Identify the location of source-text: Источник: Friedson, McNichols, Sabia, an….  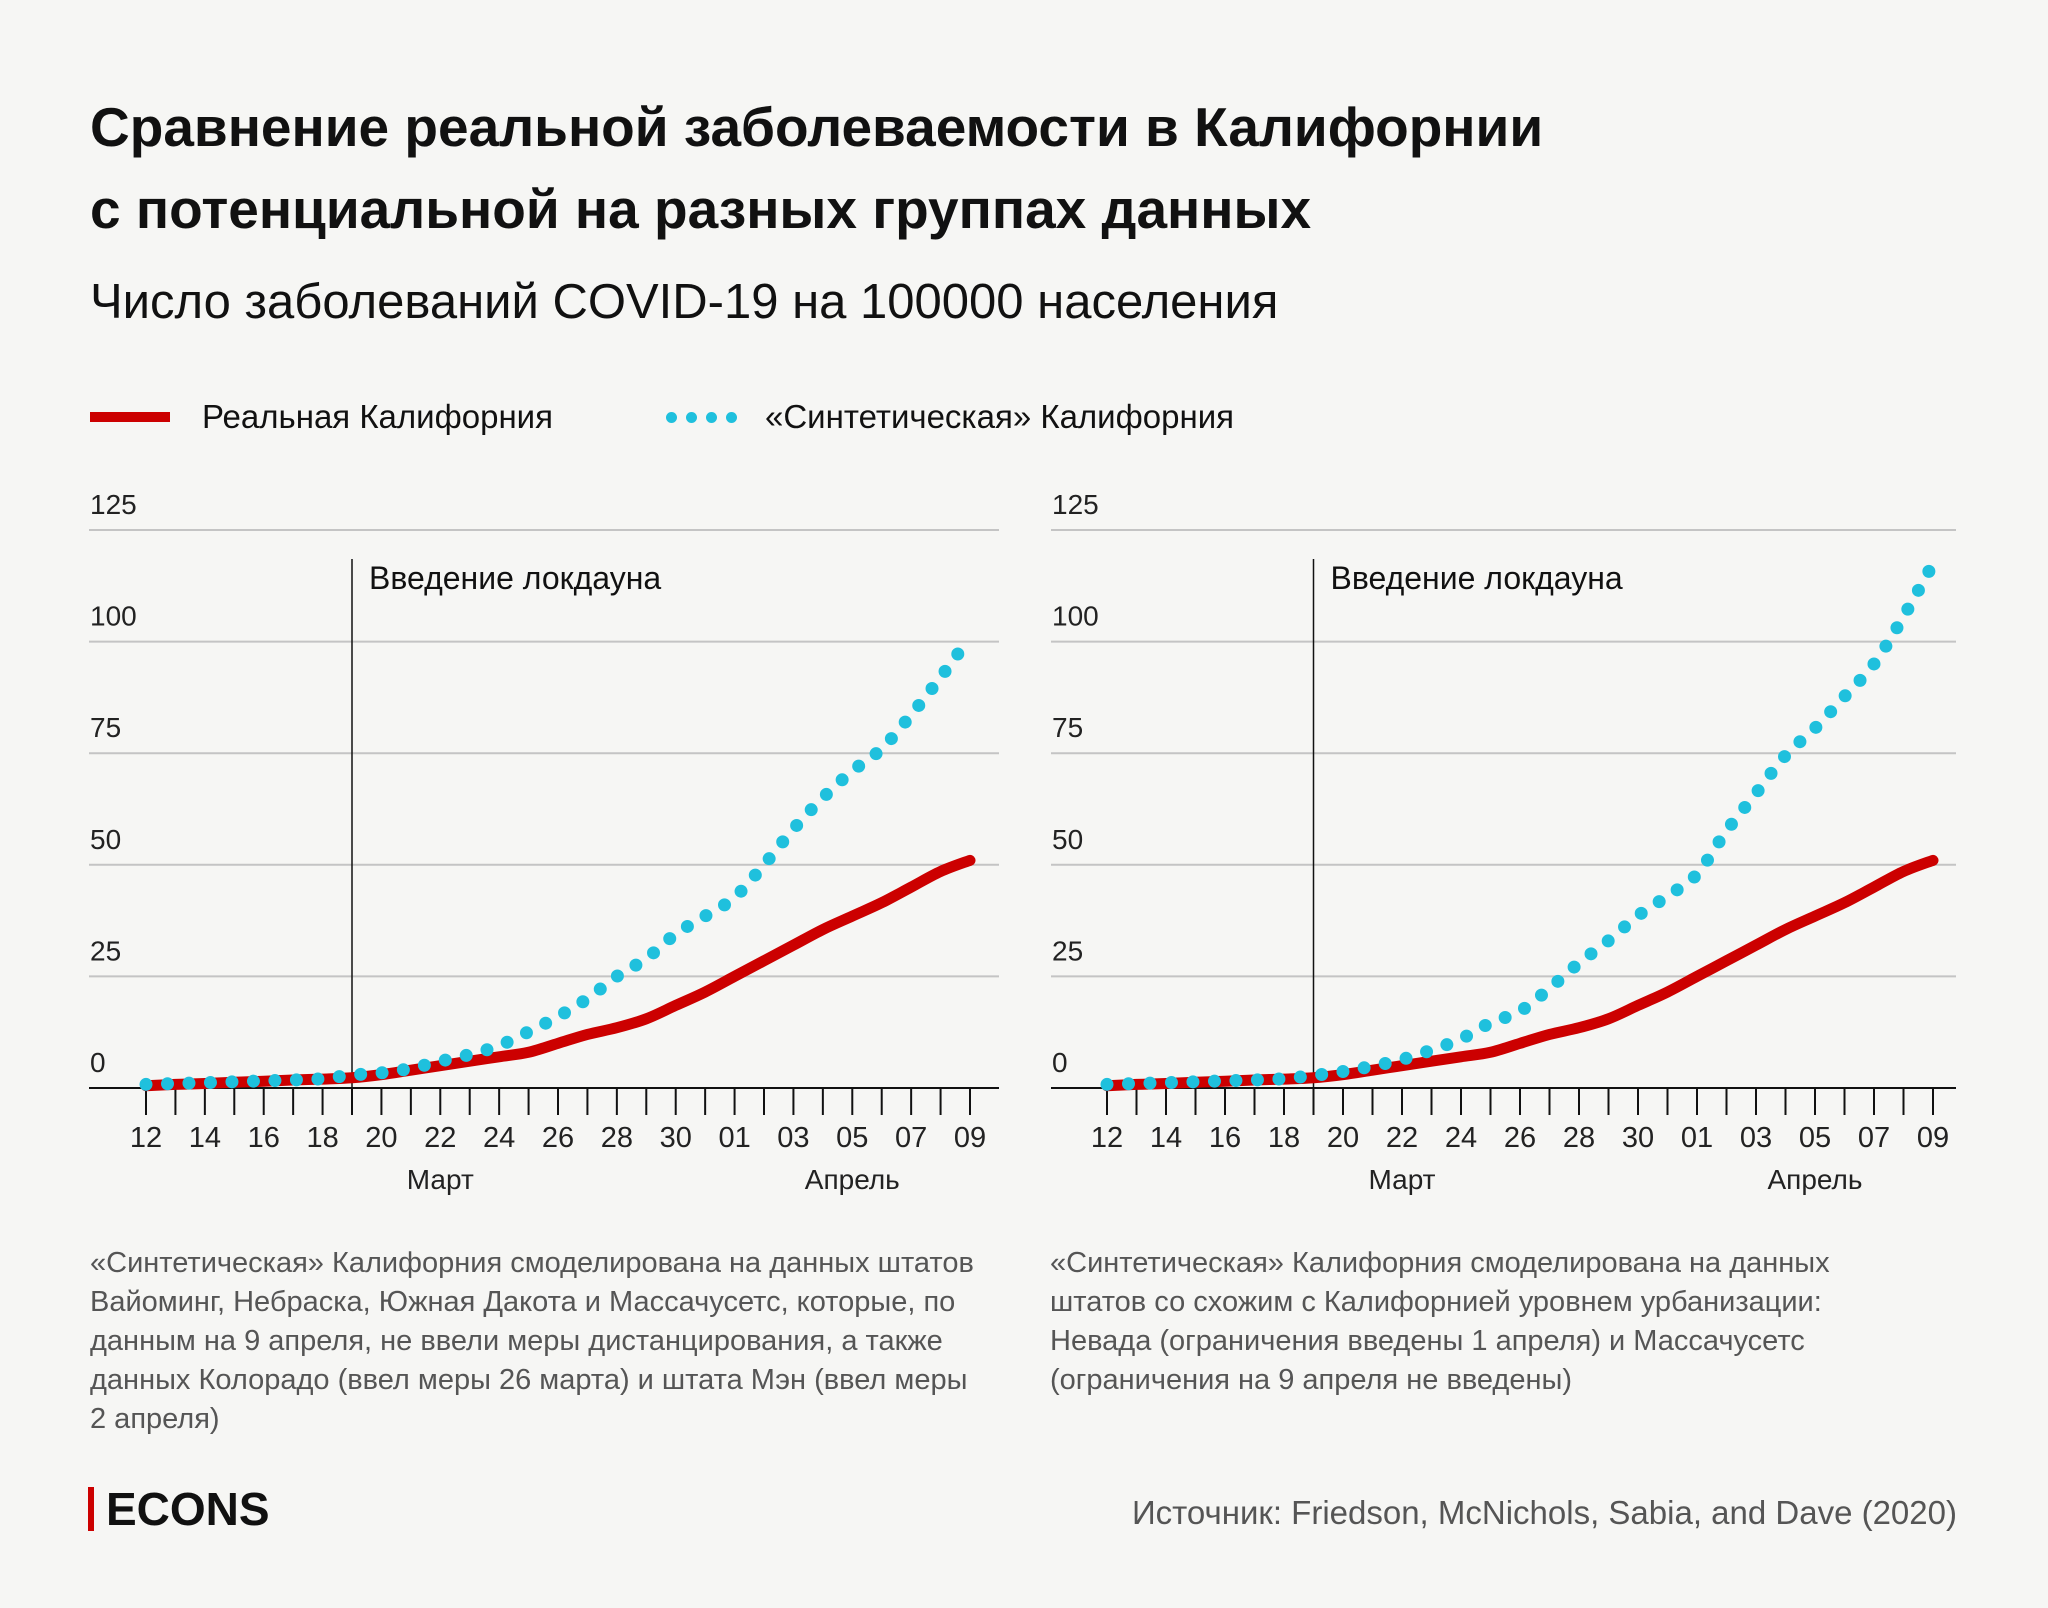
(1544, 1512).